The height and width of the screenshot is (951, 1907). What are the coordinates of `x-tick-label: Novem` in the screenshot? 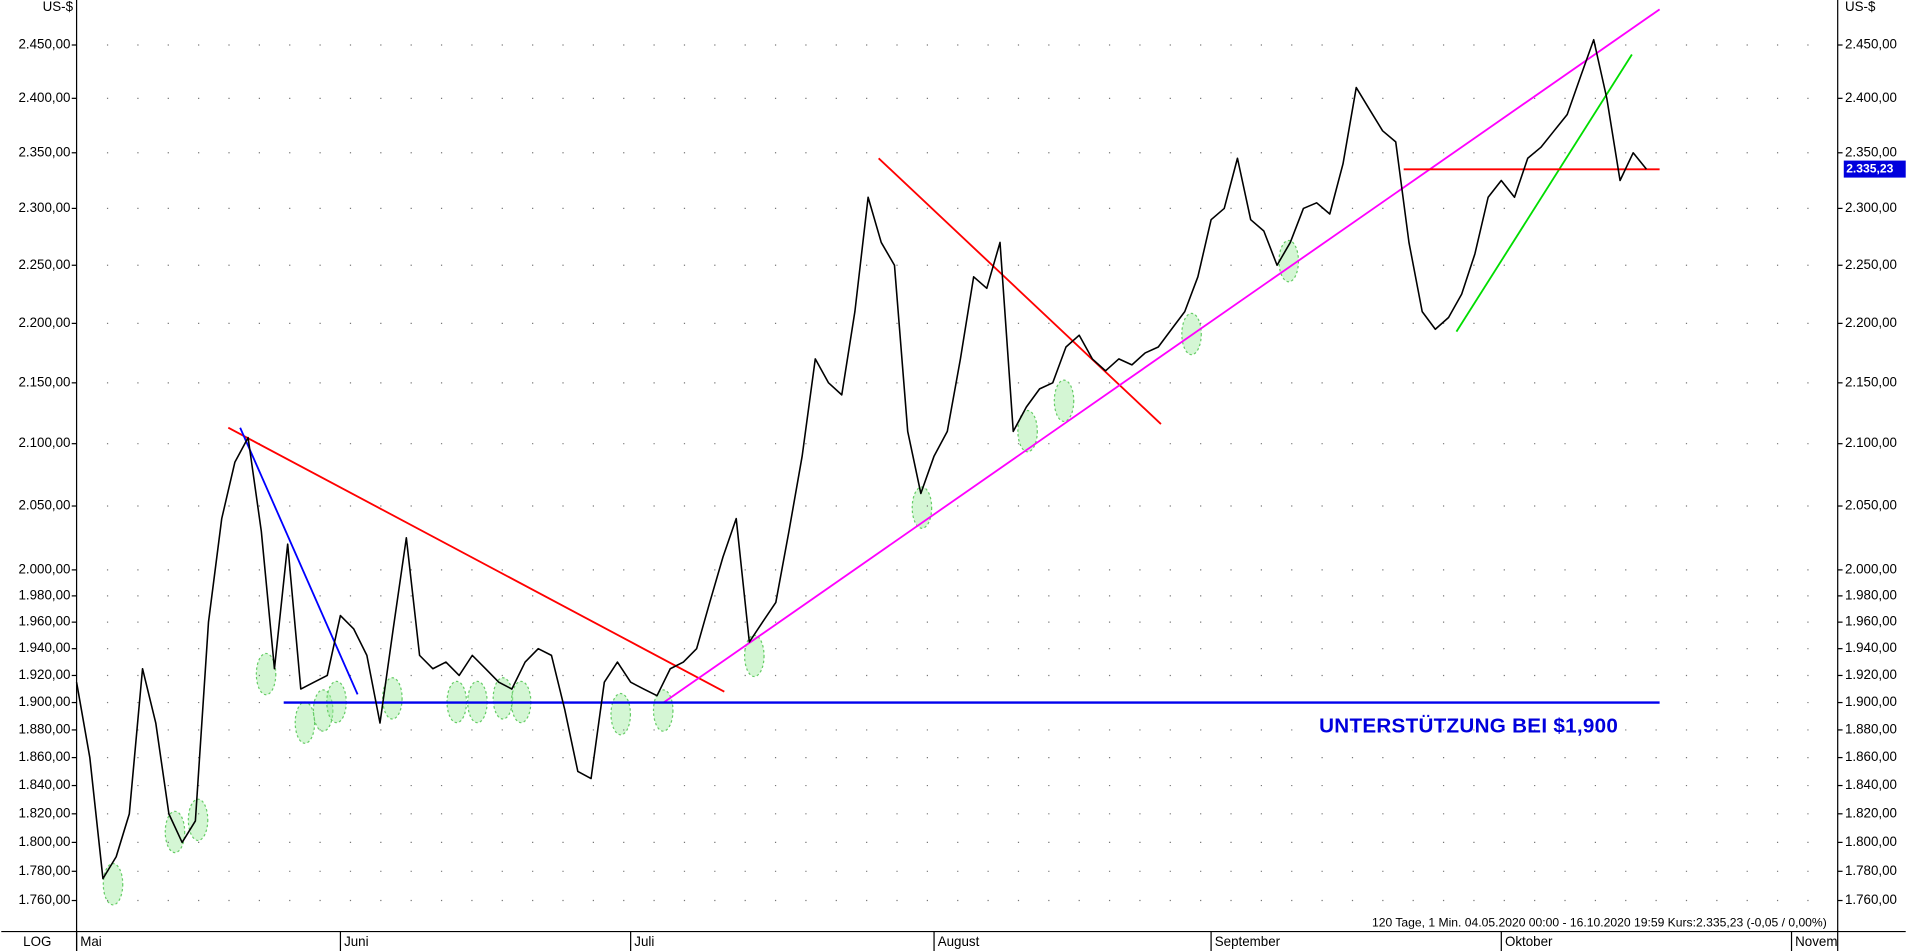 It's located at (1816, 941).